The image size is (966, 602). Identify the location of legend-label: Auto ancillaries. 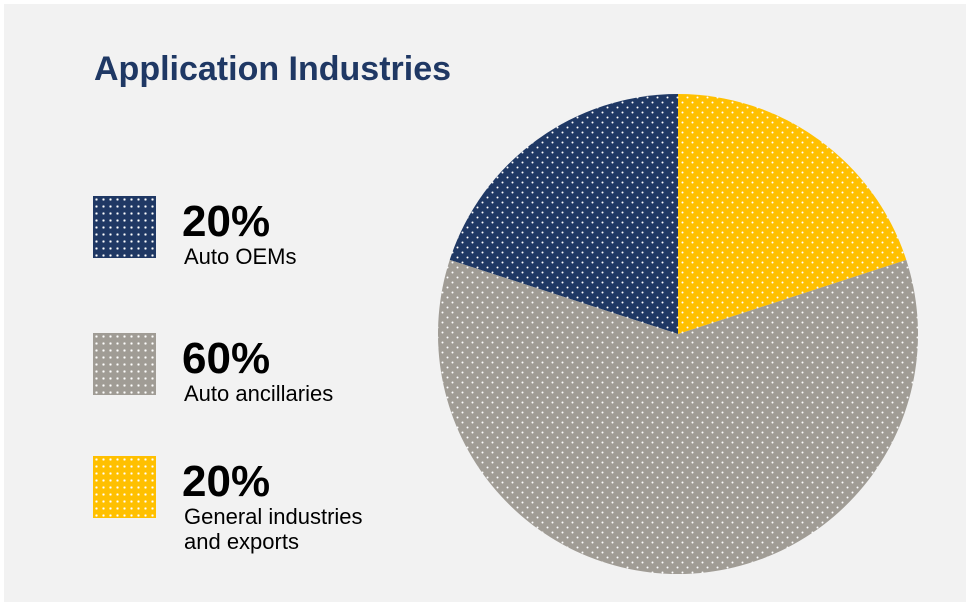
(259, 393).